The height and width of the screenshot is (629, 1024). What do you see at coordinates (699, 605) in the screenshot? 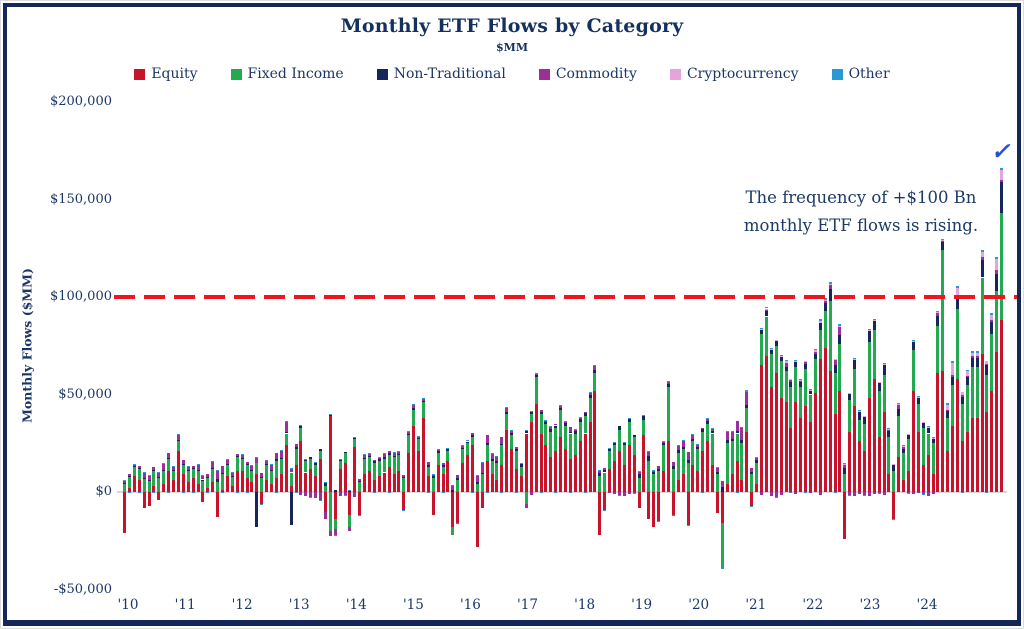
I see `x-tick-label: '20` at bounding box center [699, 605].